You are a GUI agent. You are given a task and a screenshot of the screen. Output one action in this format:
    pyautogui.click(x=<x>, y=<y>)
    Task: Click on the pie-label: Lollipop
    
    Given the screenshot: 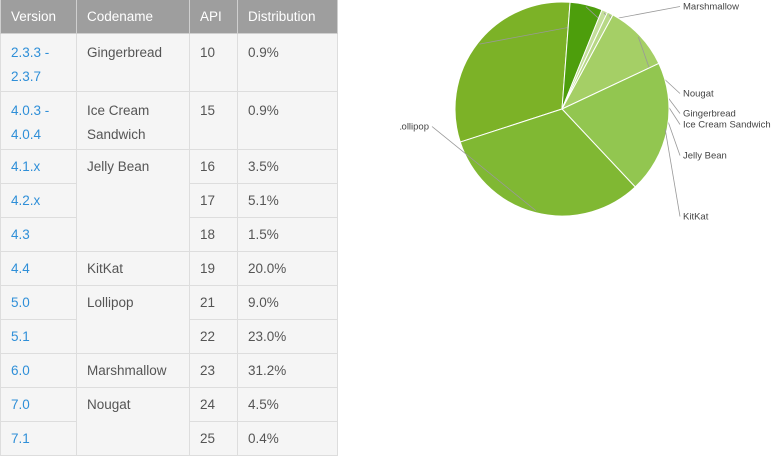 What is the action you would take?
    pyautogui.click(x=414, y=127)
    